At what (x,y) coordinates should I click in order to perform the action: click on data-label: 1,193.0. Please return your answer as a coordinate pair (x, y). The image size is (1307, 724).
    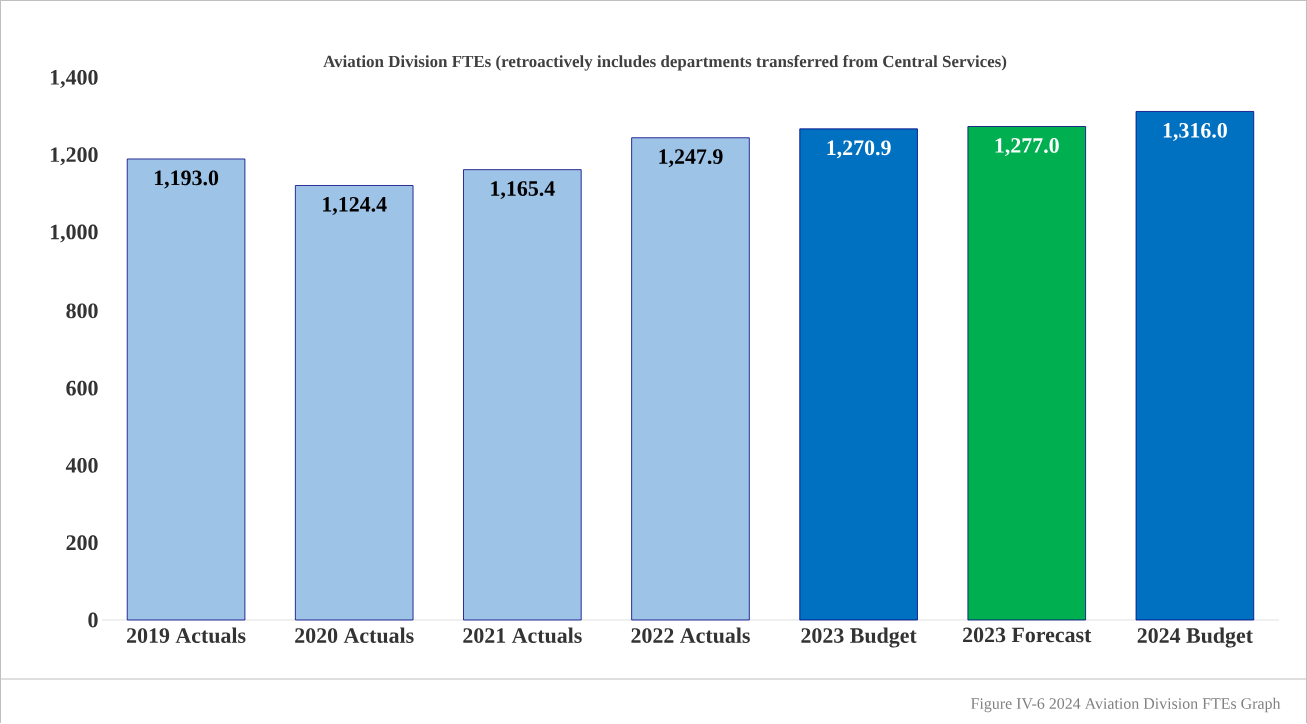
    Looking at the image, I should click on (186, 179).